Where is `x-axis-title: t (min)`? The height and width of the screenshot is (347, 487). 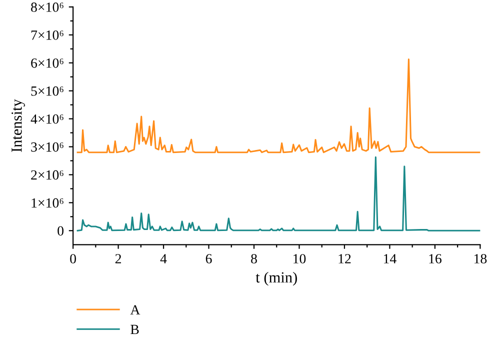 x-axis-title: t (min) is located at coordinates (276, 279).